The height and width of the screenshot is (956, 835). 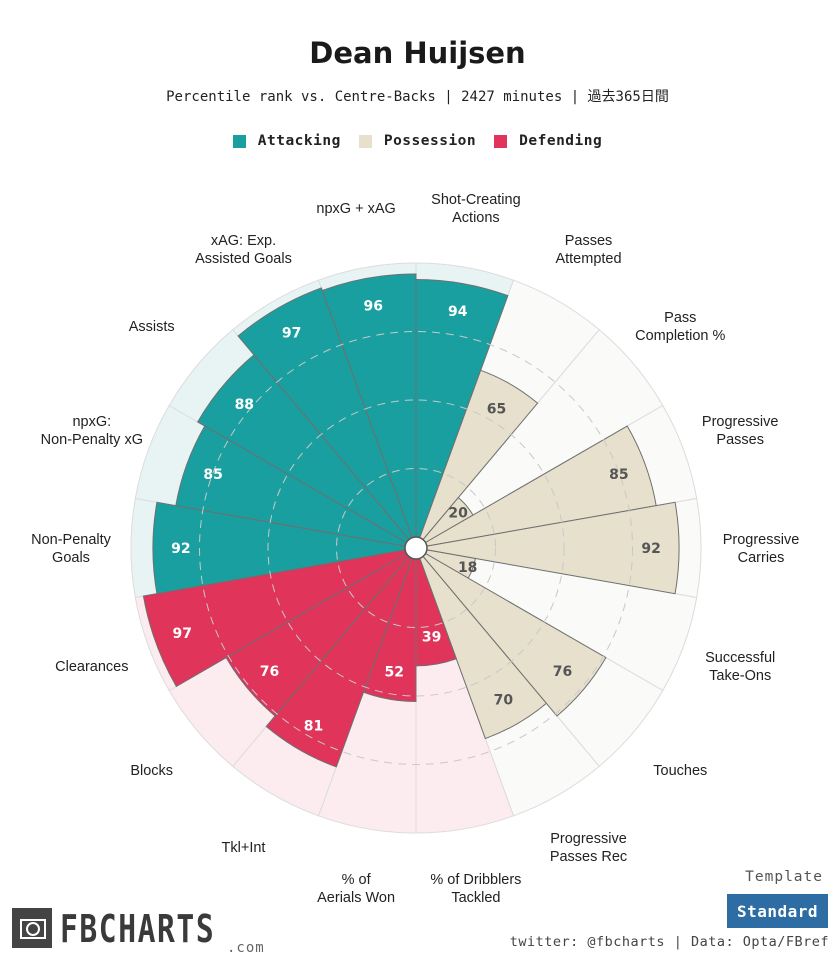 I want to click on category-label-clearances: Clearances, so click(x=91, y=667).